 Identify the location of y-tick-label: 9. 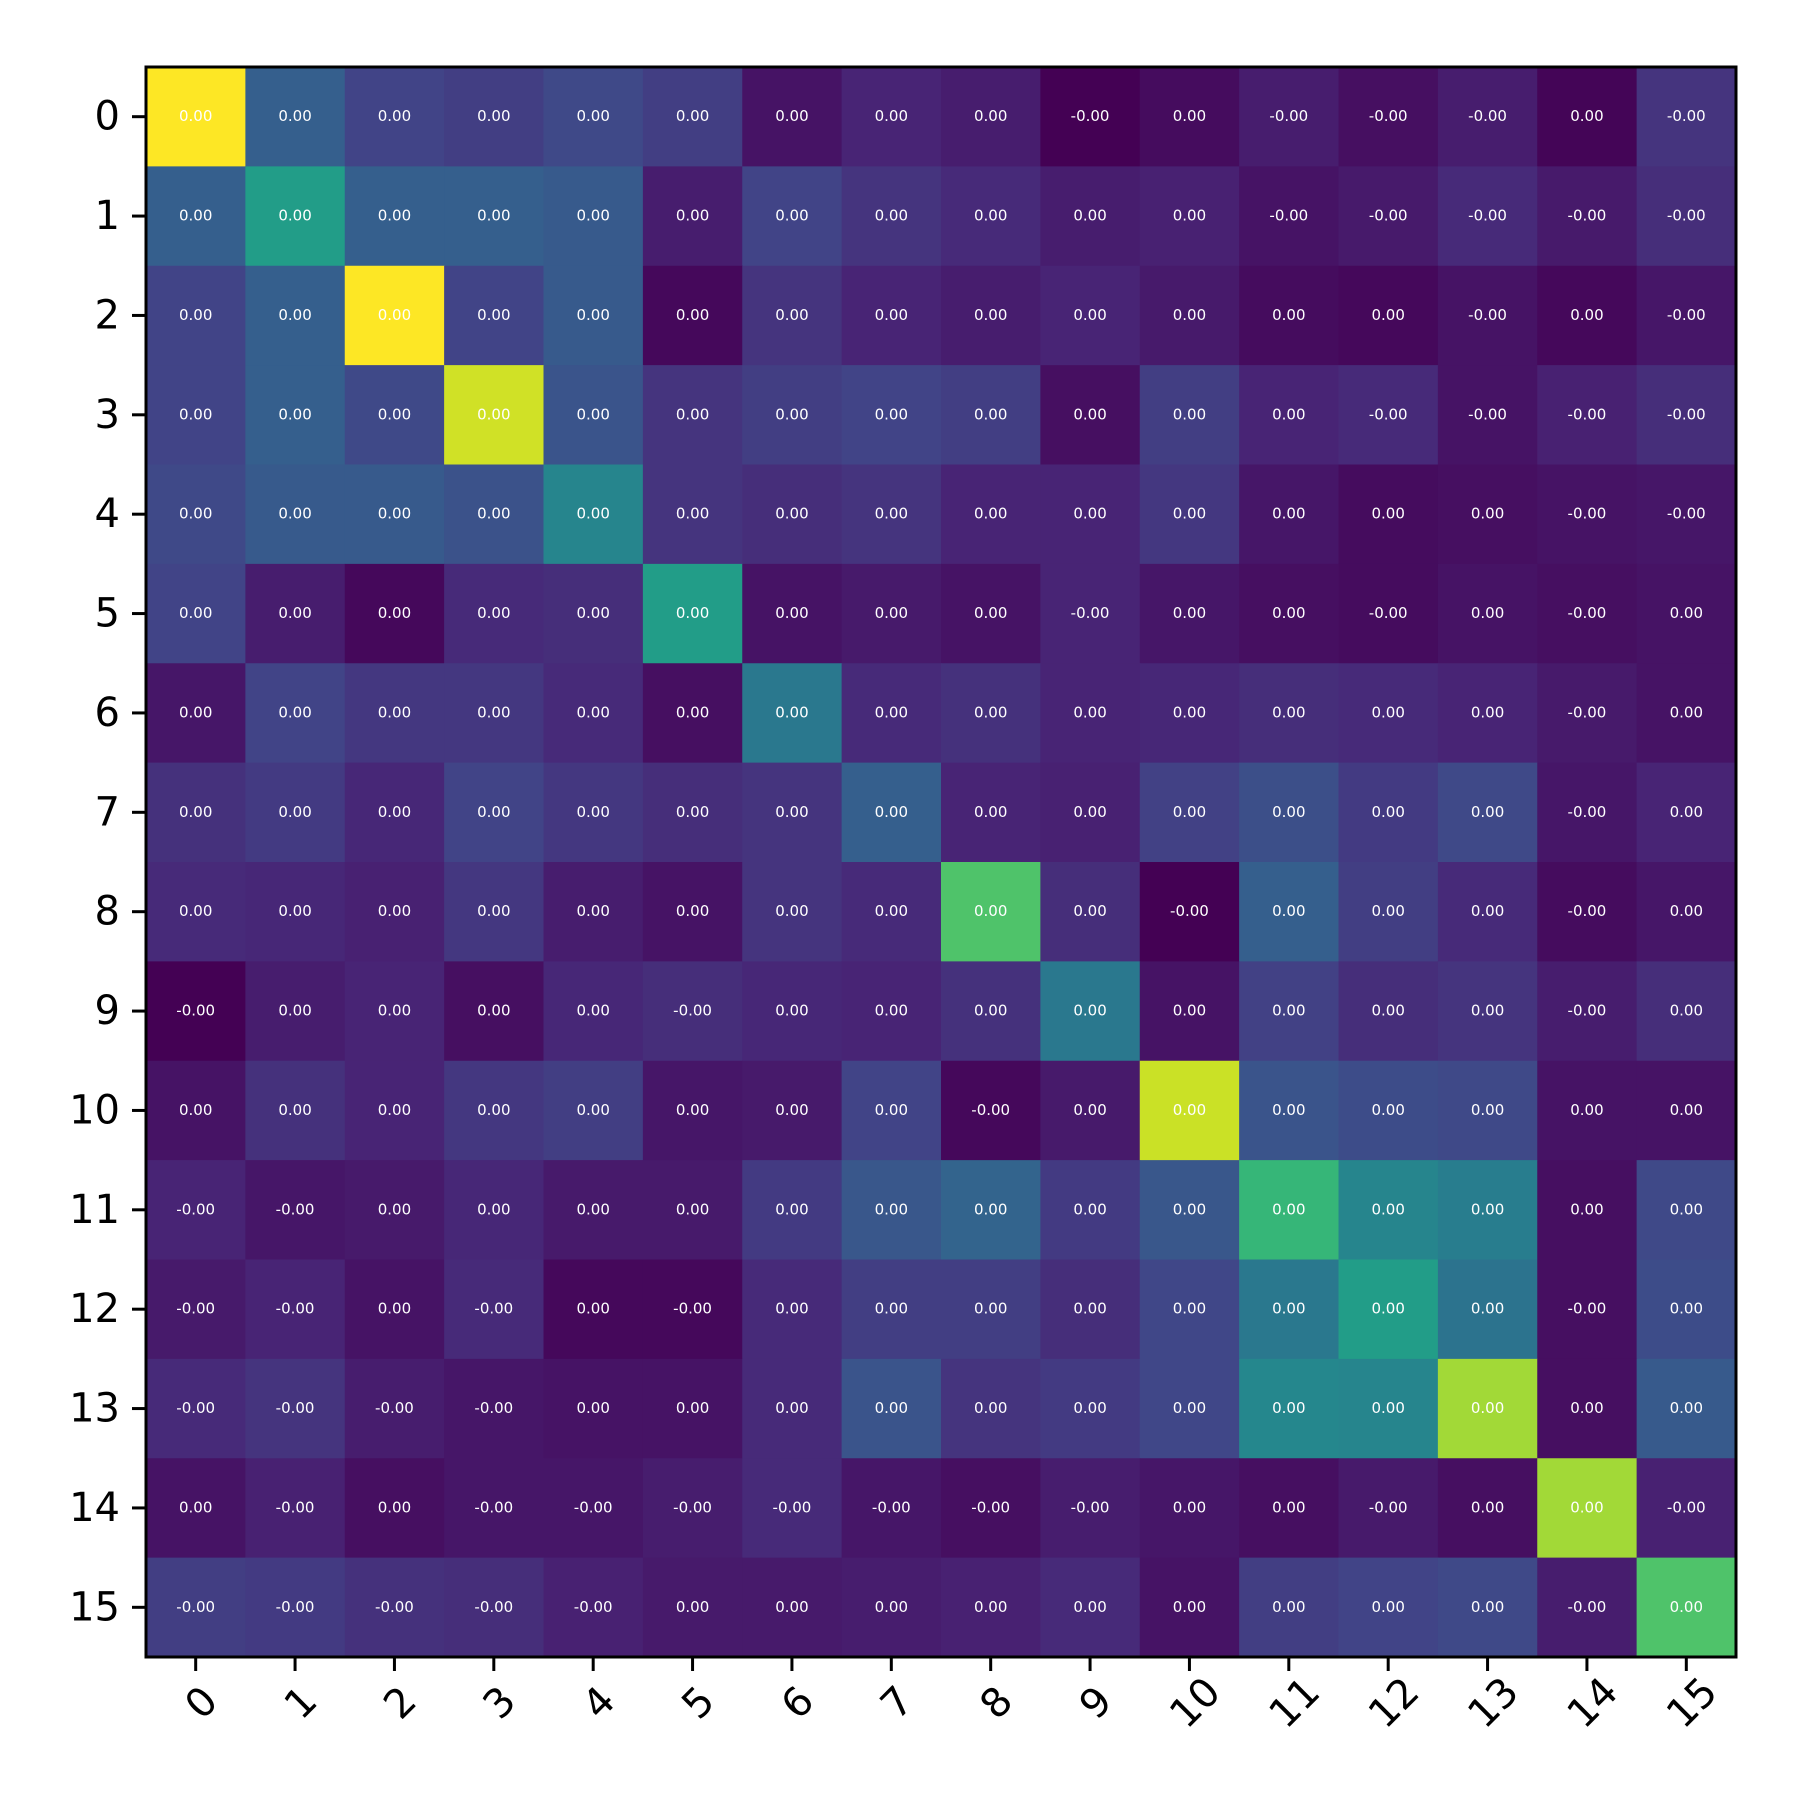
(107, 1011).